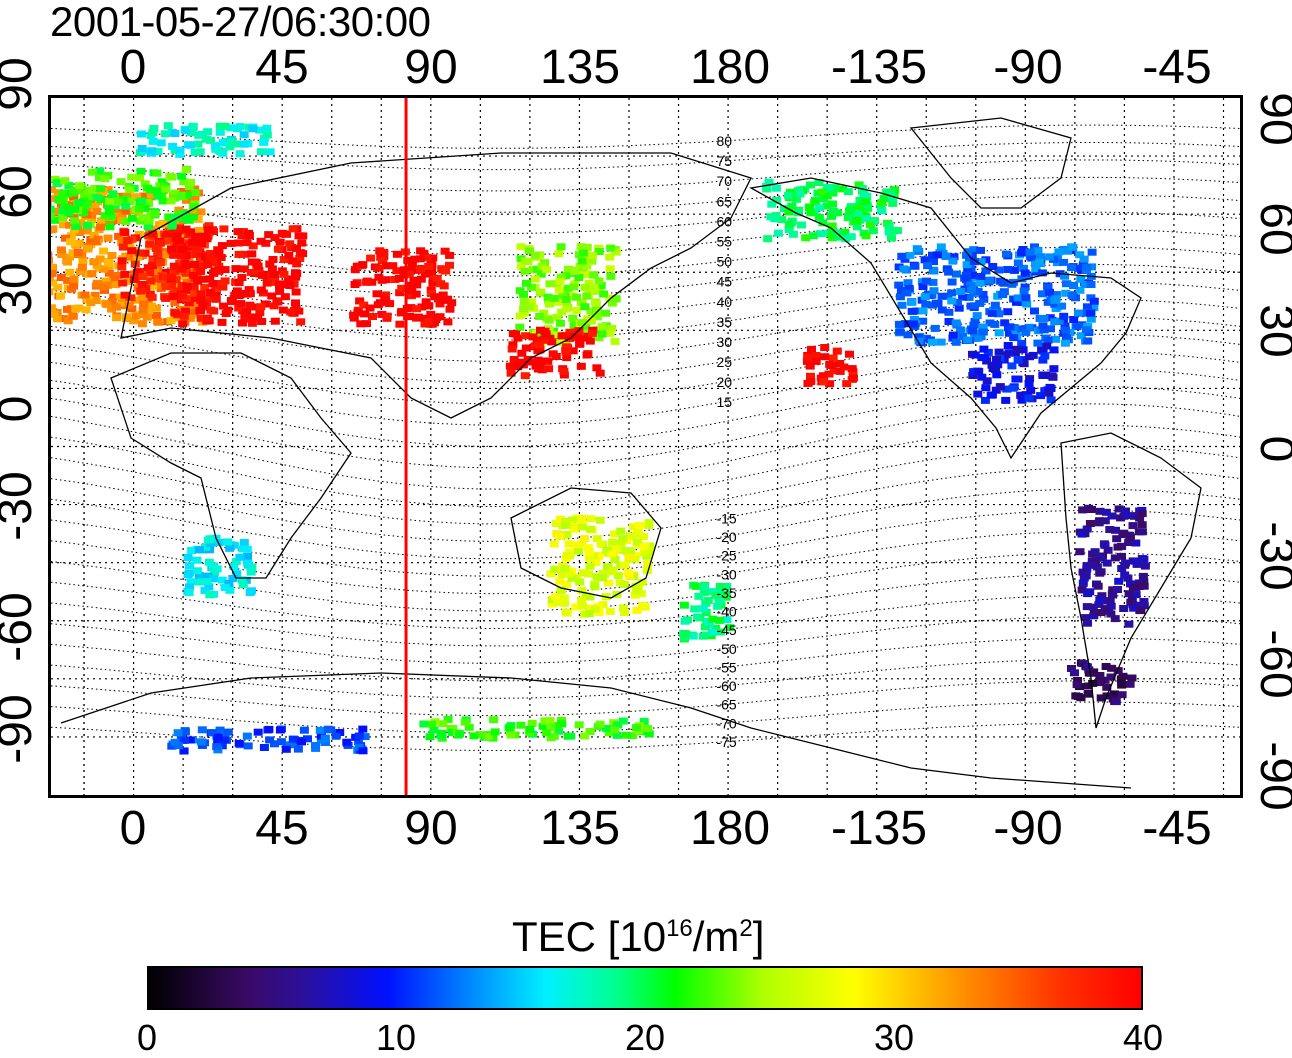 The image size is (1292, 1058). What do you see at coordinates (724, 242) in the screenshot?
I see `contour-label: 55` at bounding box center [724, 242].